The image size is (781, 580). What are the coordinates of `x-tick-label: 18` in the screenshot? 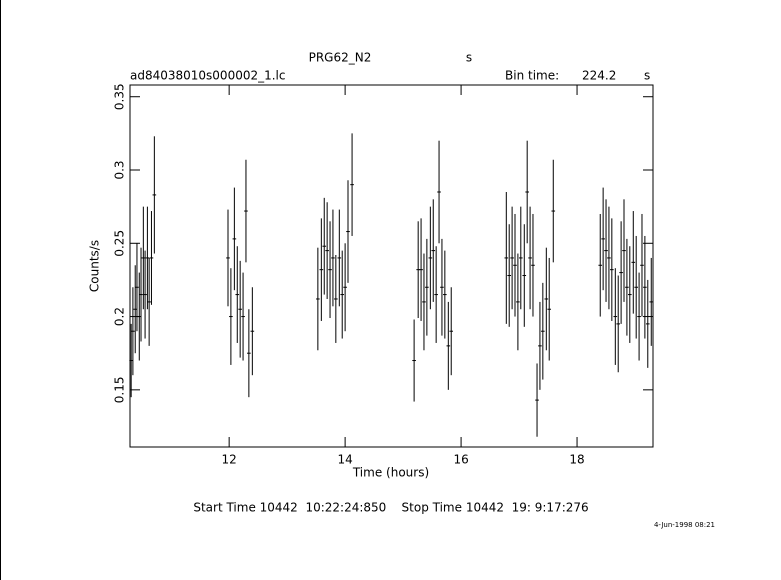 It's located at (576, 460).